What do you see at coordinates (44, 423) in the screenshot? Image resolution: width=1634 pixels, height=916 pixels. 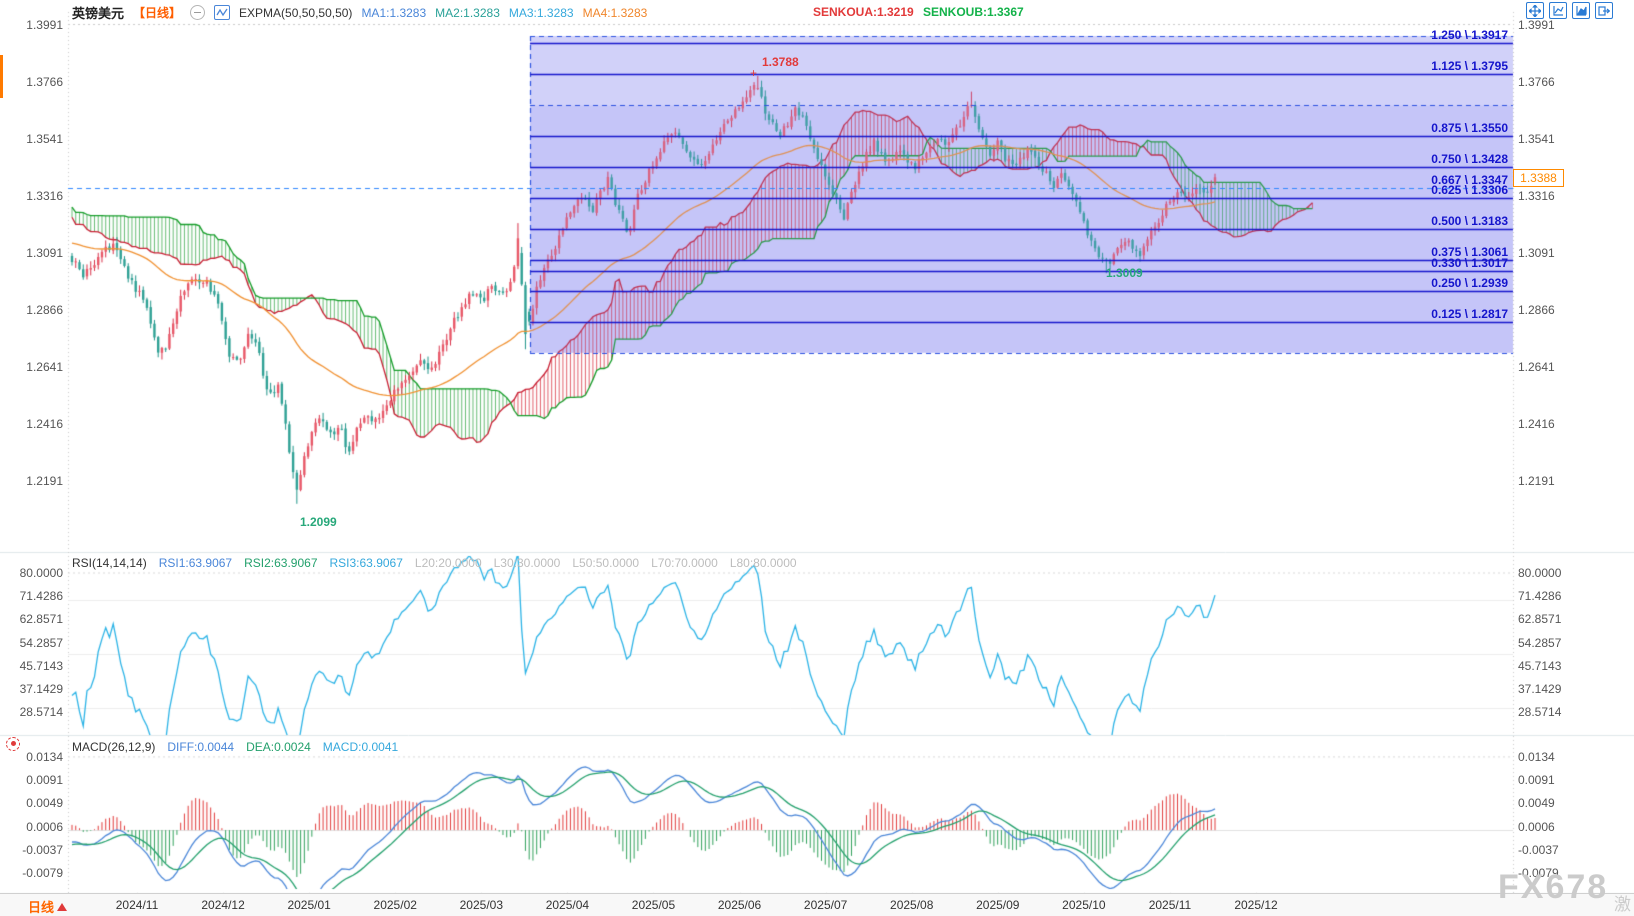 I see `price-axis-label-left: 1.2416` at bounding box center [44, 423].